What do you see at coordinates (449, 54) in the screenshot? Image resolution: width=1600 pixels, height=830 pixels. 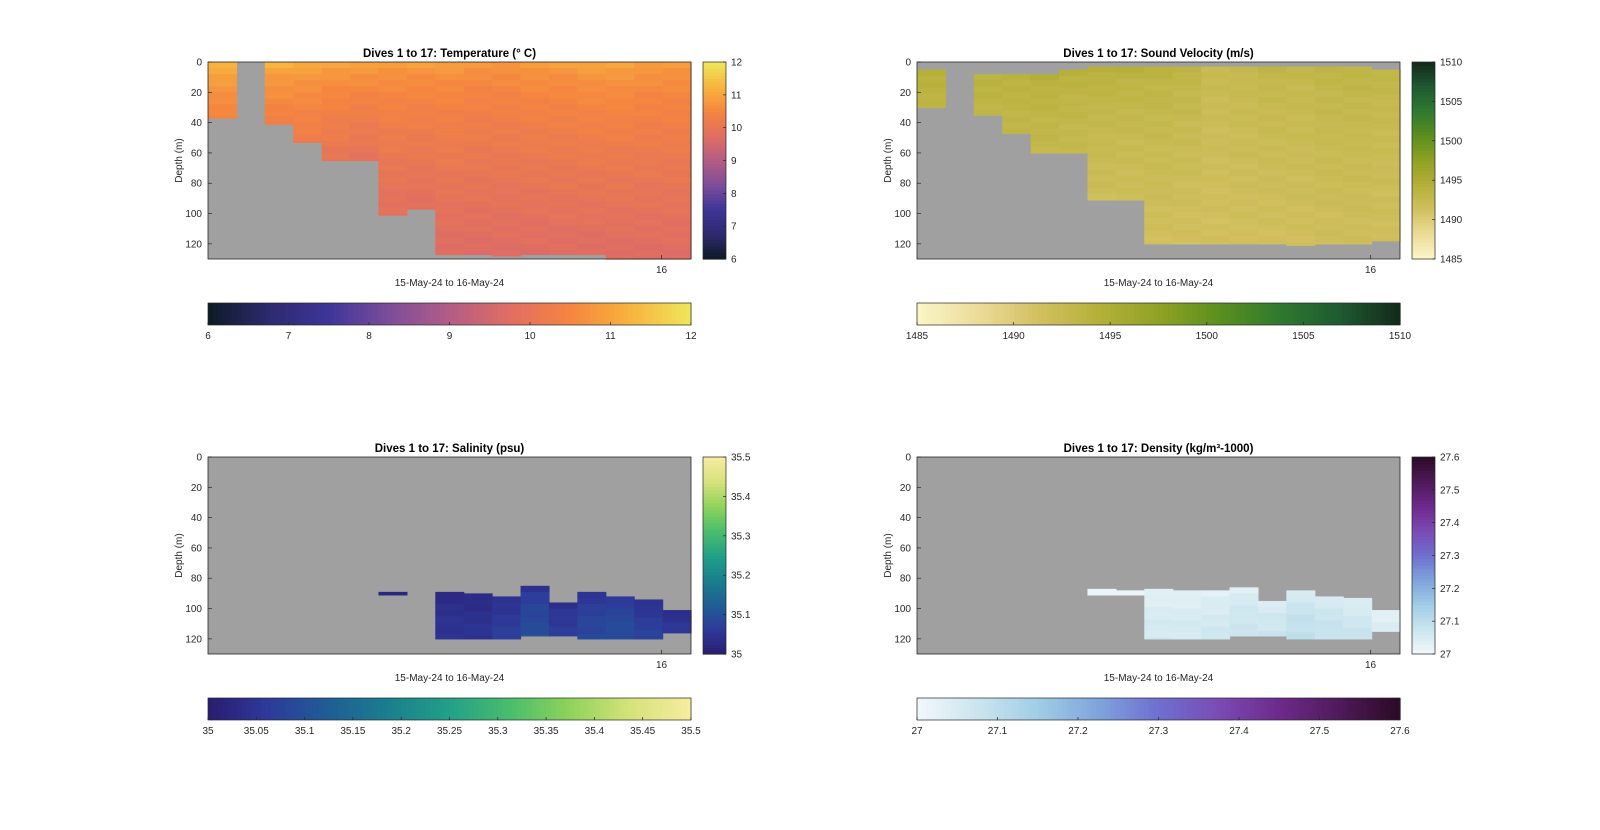 I see `chart-title: Dives 1 to 17: Temperature (° C)` at bounding box center [449, 54].